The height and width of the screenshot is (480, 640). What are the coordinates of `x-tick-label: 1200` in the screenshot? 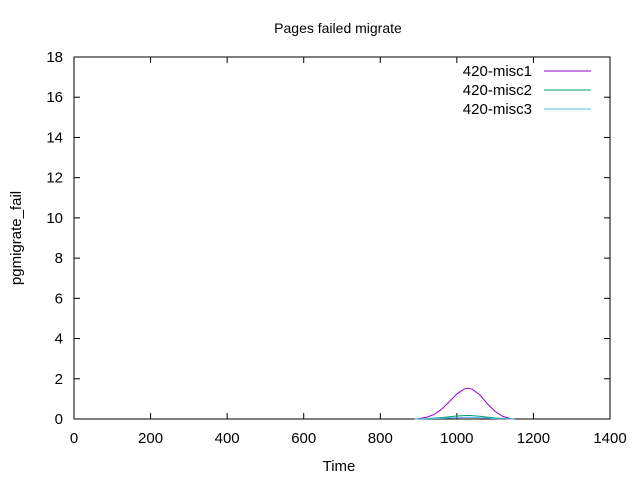 It's located at (533, 438).